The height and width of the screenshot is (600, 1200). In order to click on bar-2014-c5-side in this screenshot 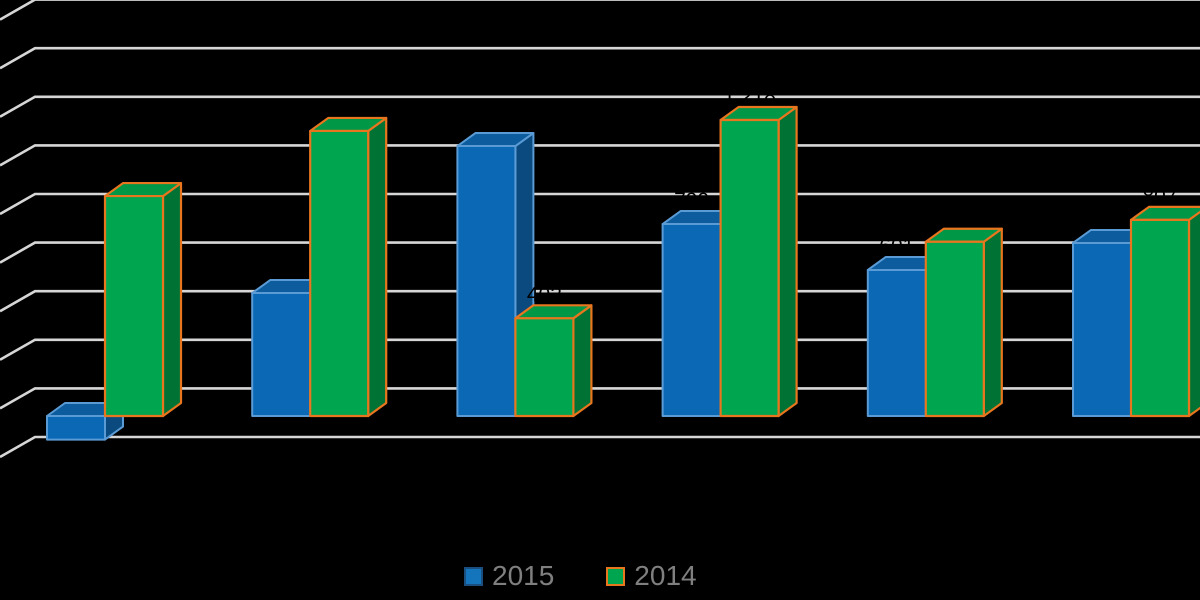, I will do `click(992, 322)`.